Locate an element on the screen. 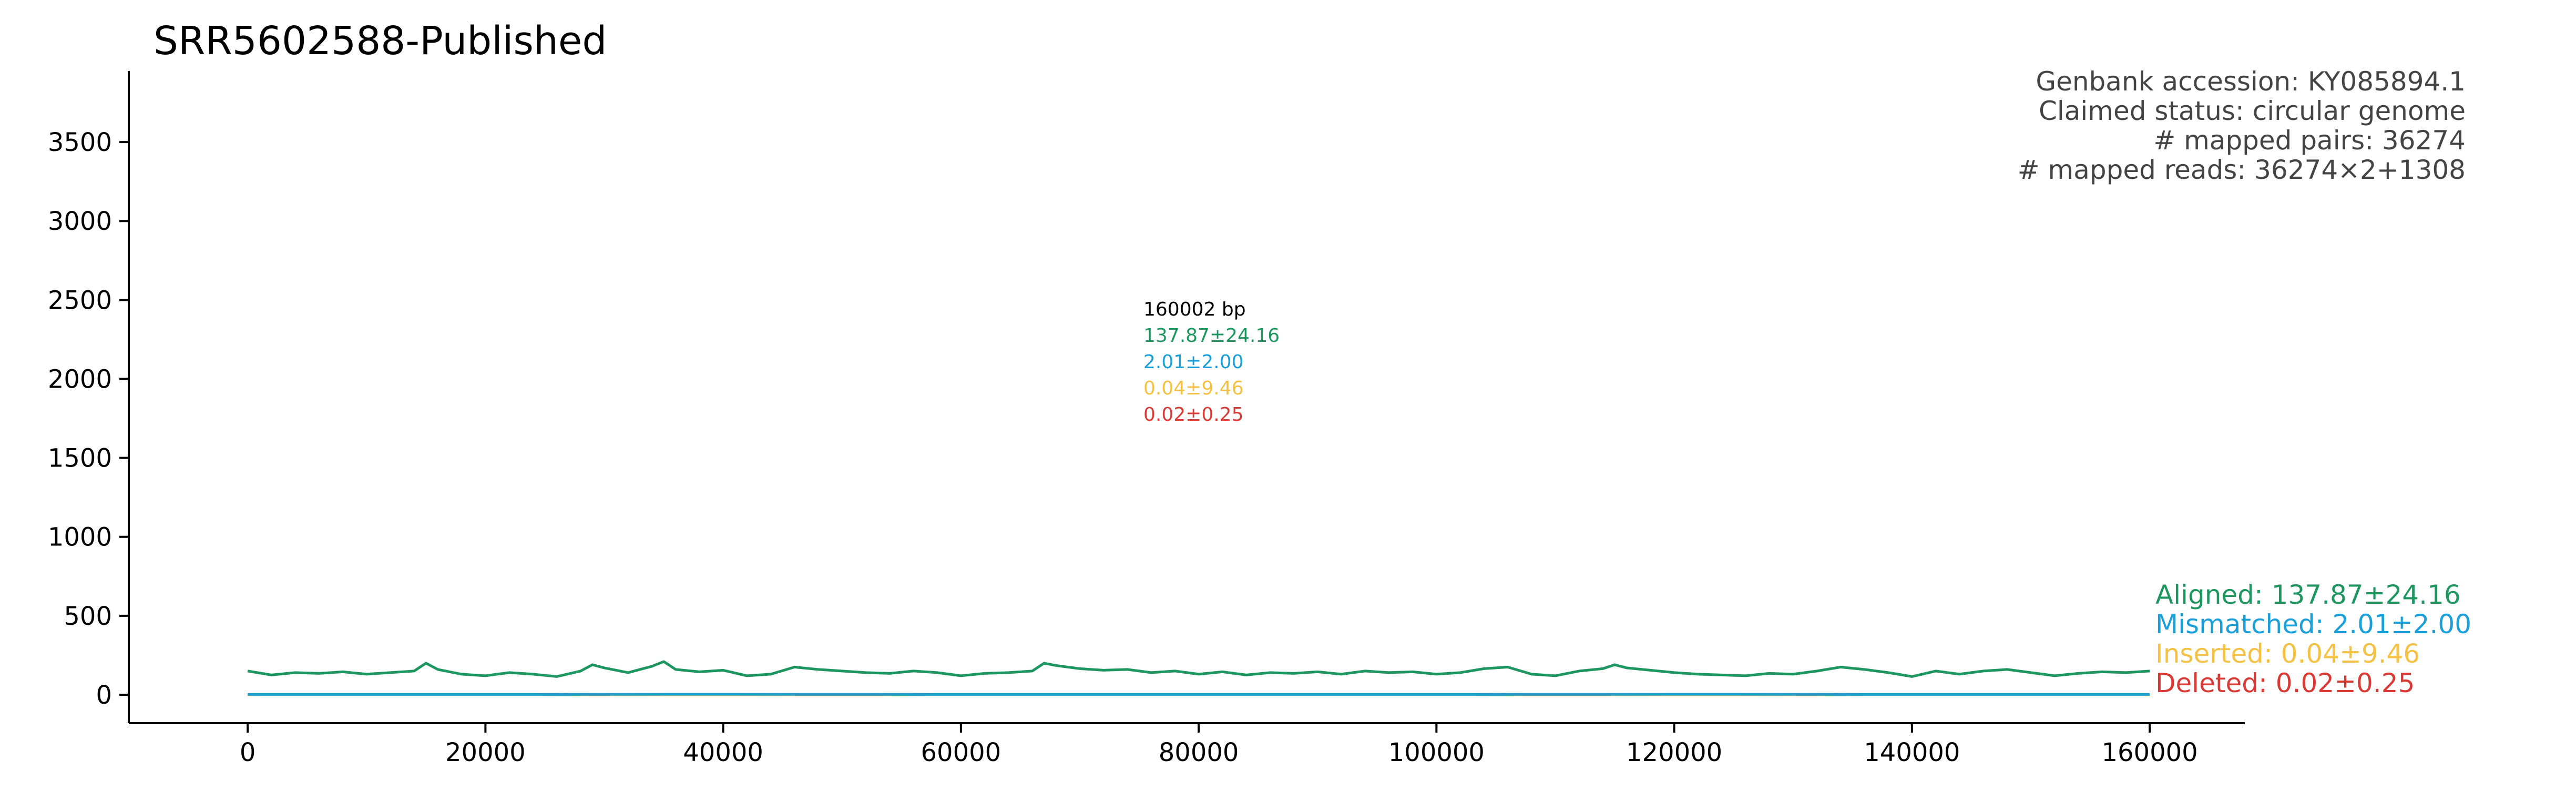  legend-inserted: Inserted: 0.04±9.46 is located at coordinates (2287, 653).